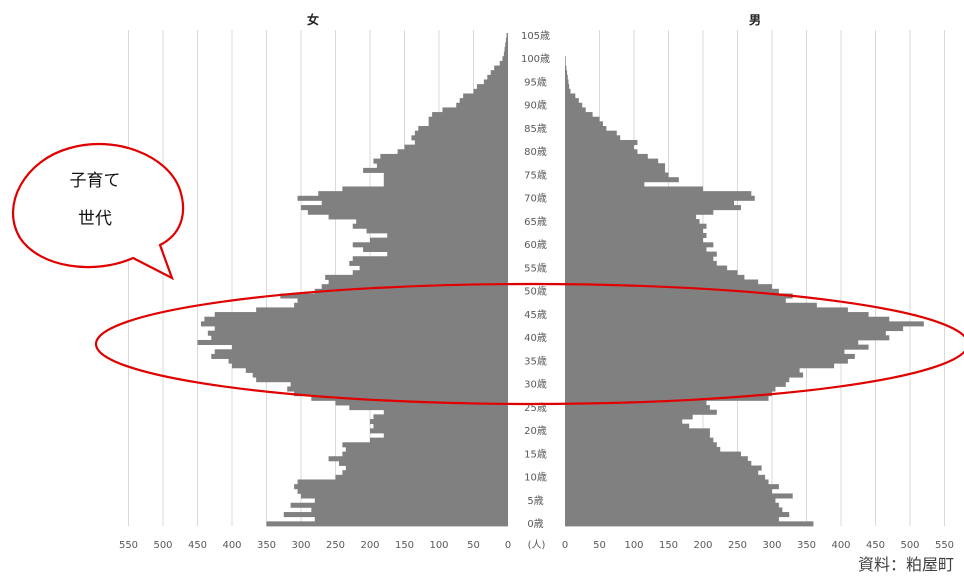 The image size is (964, 581). What do you see at coordinates (95, 181) in the screenshot?
I see `bubble-text-line1: 子育て` at bounding box center [95, 181].